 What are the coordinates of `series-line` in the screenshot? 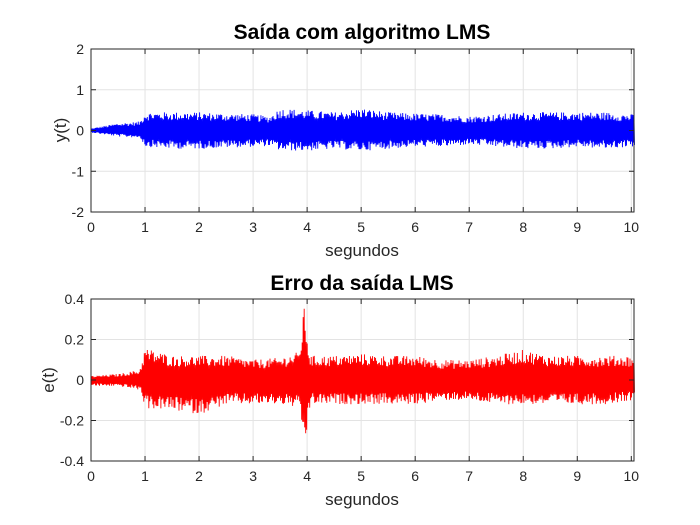 It's located at (362, 130).